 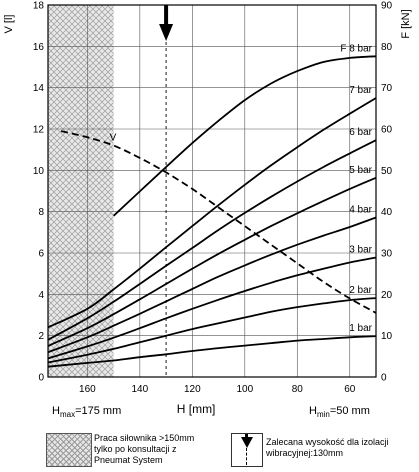 What do you see at coordinates (360, 90) in the screenshot?
I see `series-label-7: 7 bar` at bounding box center [360, 90].